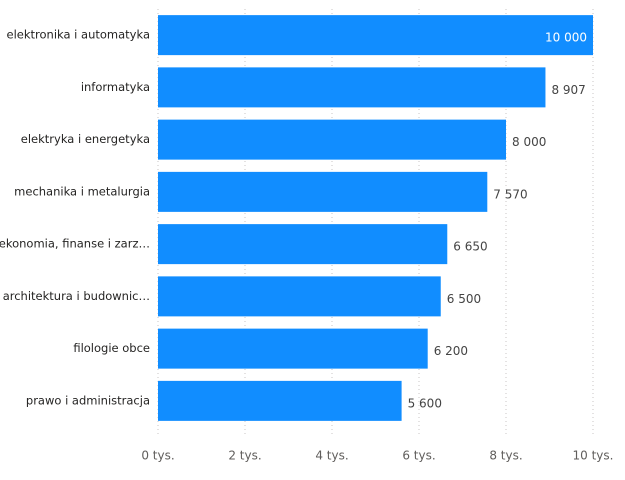  I want to click on value-label: 7 570, so click(510, 194).